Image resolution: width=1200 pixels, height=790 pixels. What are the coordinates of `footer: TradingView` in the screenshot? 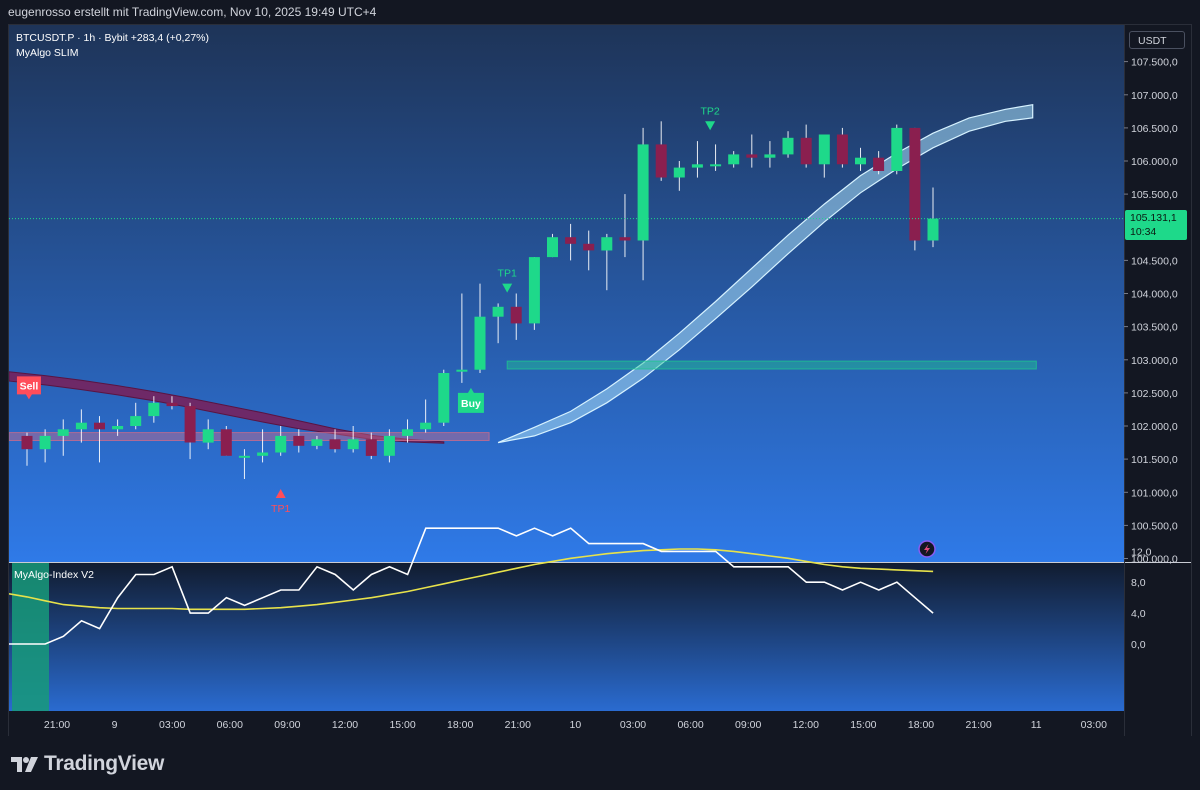 It's located at (87, 764).